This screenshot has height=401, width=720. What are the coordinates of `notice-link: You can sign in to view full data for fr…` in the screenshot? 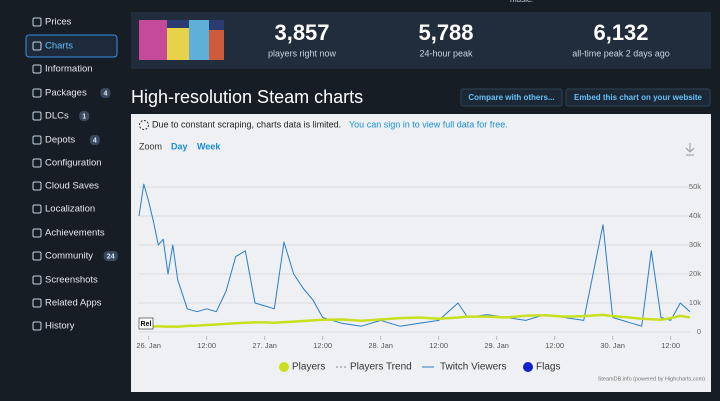 It's located at (428, 124).